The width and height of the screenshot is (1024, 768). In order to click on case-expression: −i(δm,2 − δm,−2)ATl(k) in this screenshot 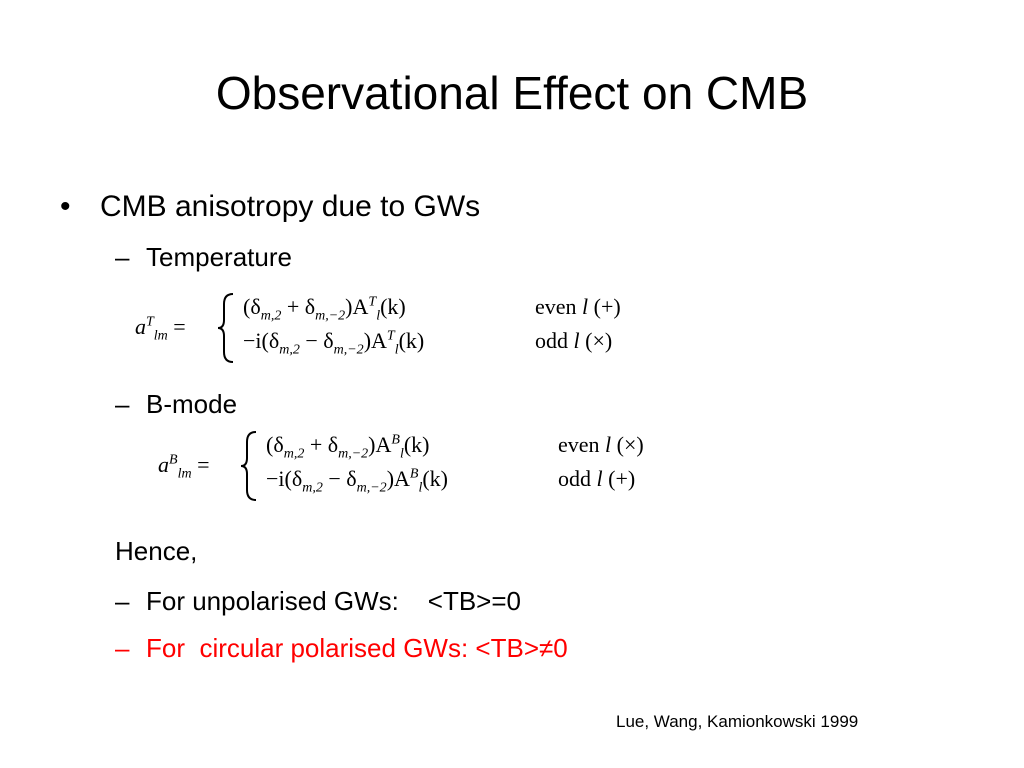, I will do `click(333, 343)`.